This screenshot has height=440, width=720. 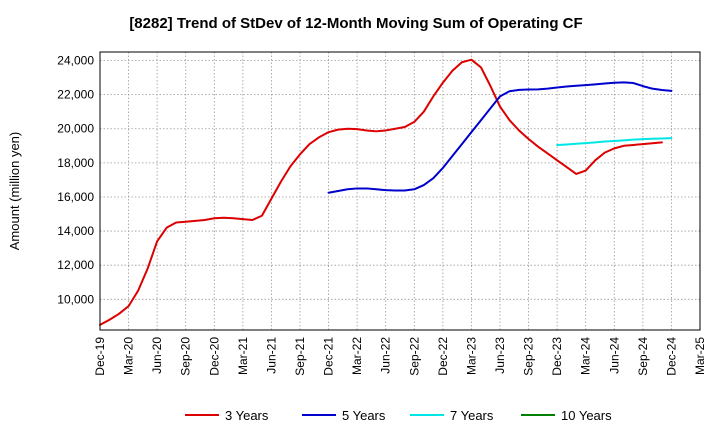 I want to click on x-tick-label: Sep-22, so click(x=414, y=356).